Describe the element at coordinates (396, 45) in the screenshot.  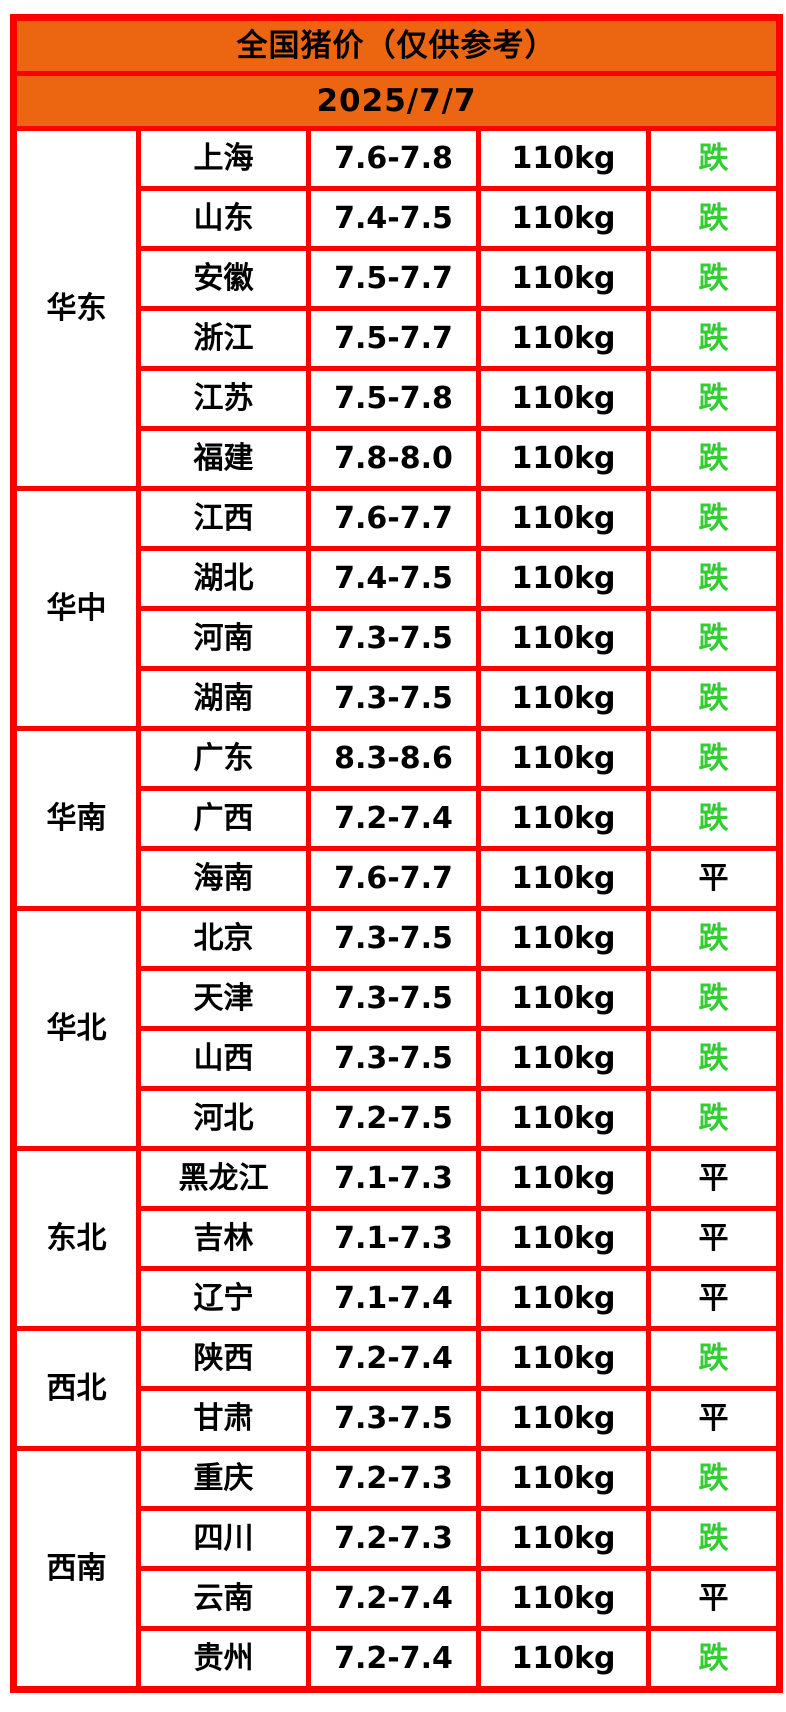
I see `table-title: 全国猪价（仅供参考）` at that location.